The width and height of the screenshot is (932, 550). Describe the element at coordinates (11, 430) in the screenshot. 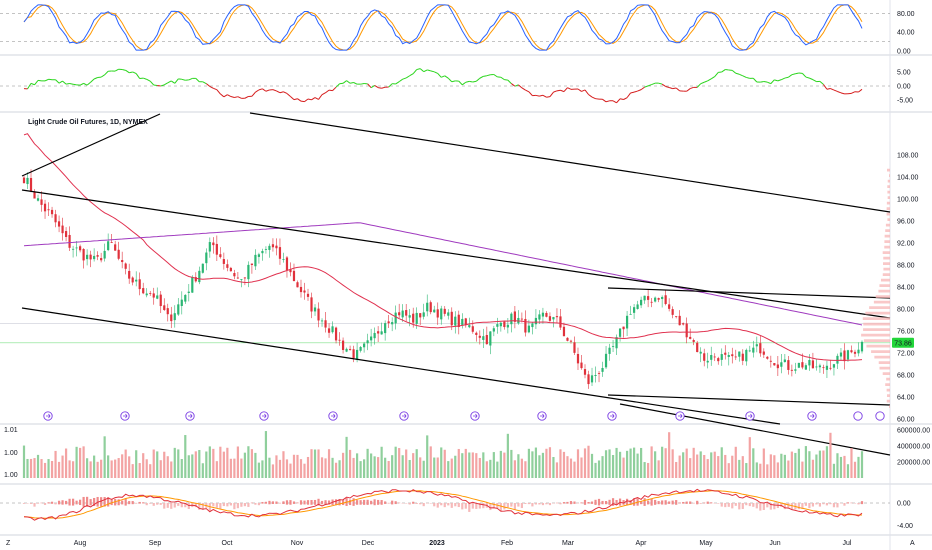

I see `ratio-label-top: 1.01` at that location.